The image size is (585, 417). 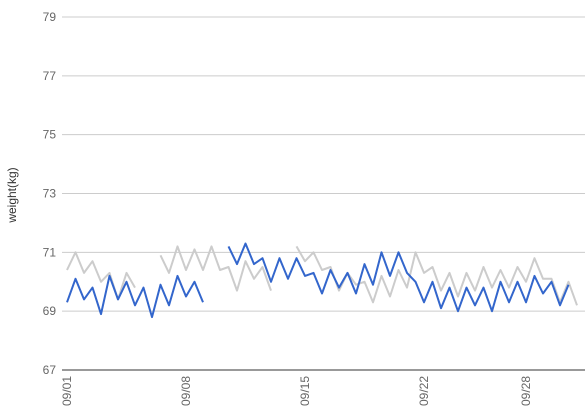 What do you see at coordinates (50, 194) in the screenshot?
I see `y-tick-label: 73` at bounding box center [50, 194].